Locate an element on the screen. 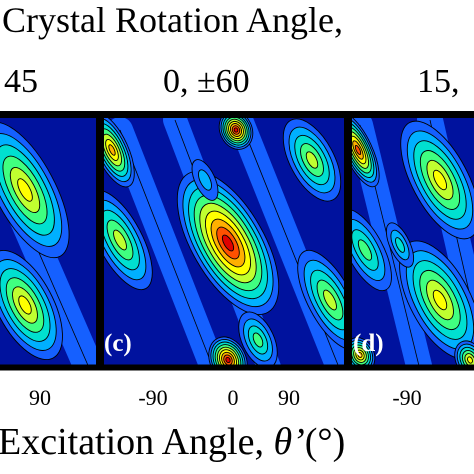  rotation-angle-label-d: 15, is located at coordinates (438, 81).